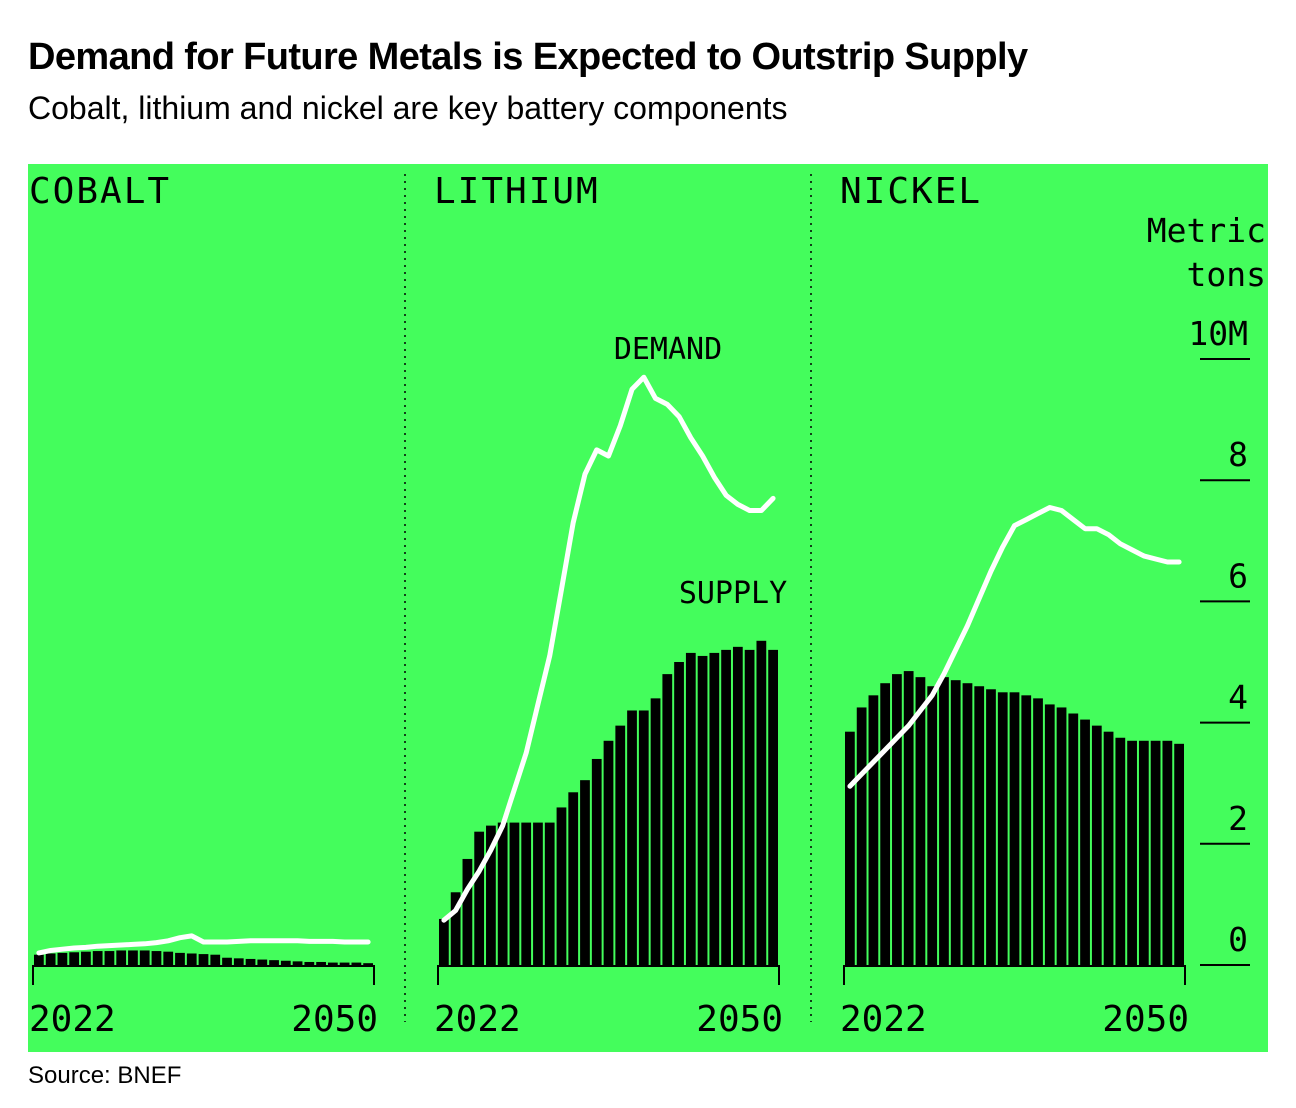  Describe the element at coordinates (1218, 333) in the screenshot. I see `y-tick-label: 10M` at that location.